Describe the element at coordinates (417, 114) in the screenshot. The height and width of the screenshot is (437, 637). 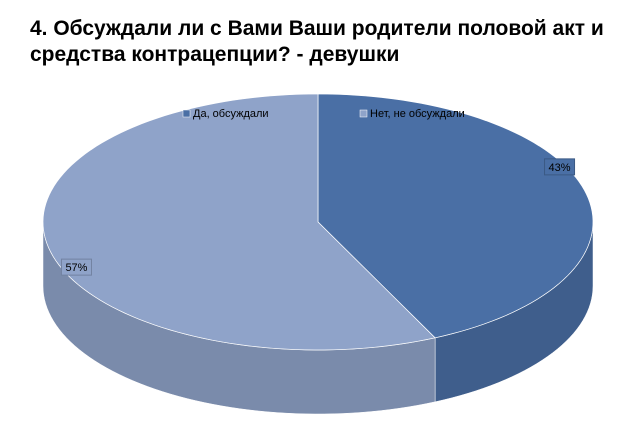
I see `legend-label: Нет, не обсуждали` at that location.